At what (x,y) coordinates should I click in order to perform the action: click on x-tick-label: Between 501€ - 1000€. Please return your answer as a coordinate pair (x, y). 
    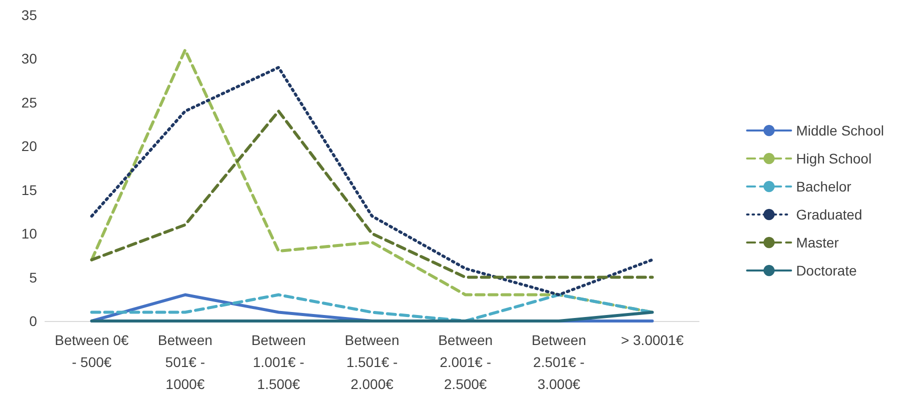
    Looking at the image, I should click on (185, 362).